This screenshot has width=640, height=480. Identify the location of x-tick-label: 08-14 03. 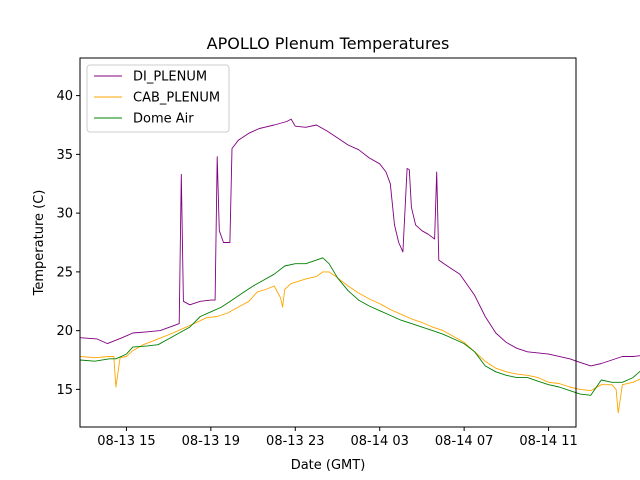
(379, 441).